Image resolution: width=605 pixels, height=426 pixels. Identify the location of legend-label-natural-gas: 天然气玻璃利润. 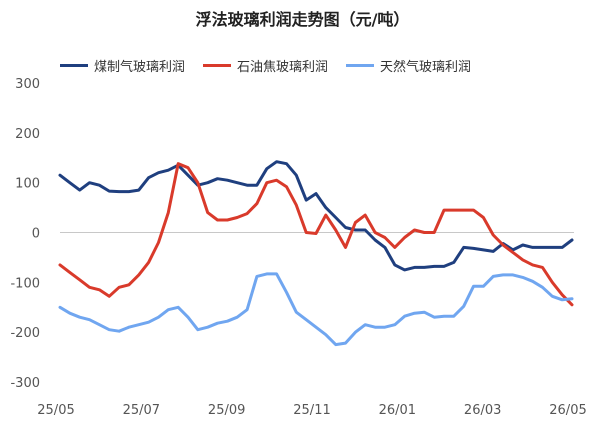
(426, 67).